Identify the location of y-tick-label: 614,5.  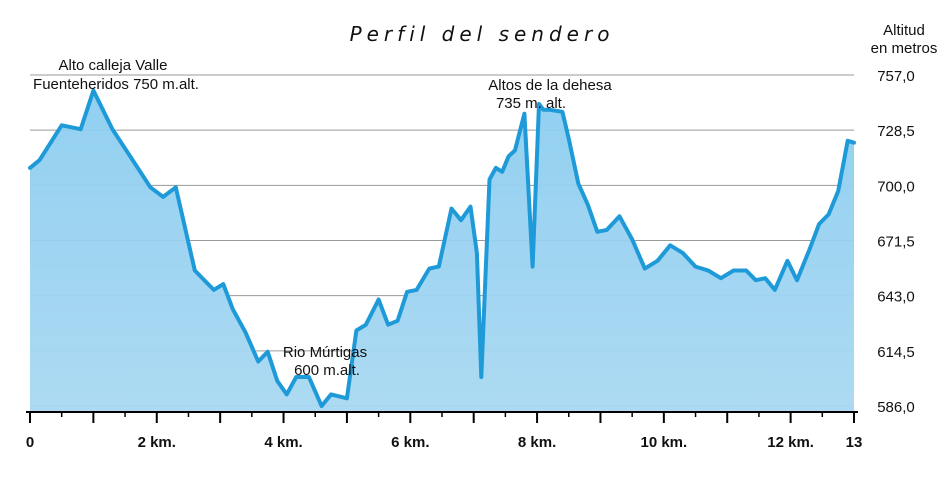
(896, 352).